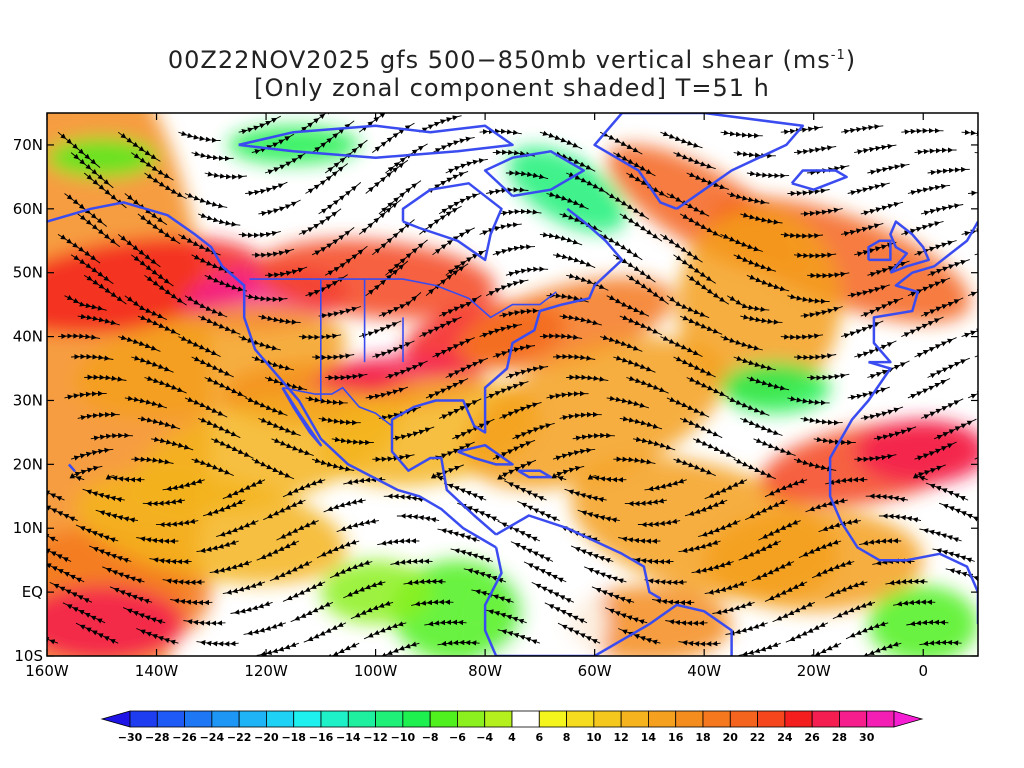  What do you see at coordinates (702, 737) in the screenshot?
I see `colorbar-label: 18` at bounding box center [702, 737].